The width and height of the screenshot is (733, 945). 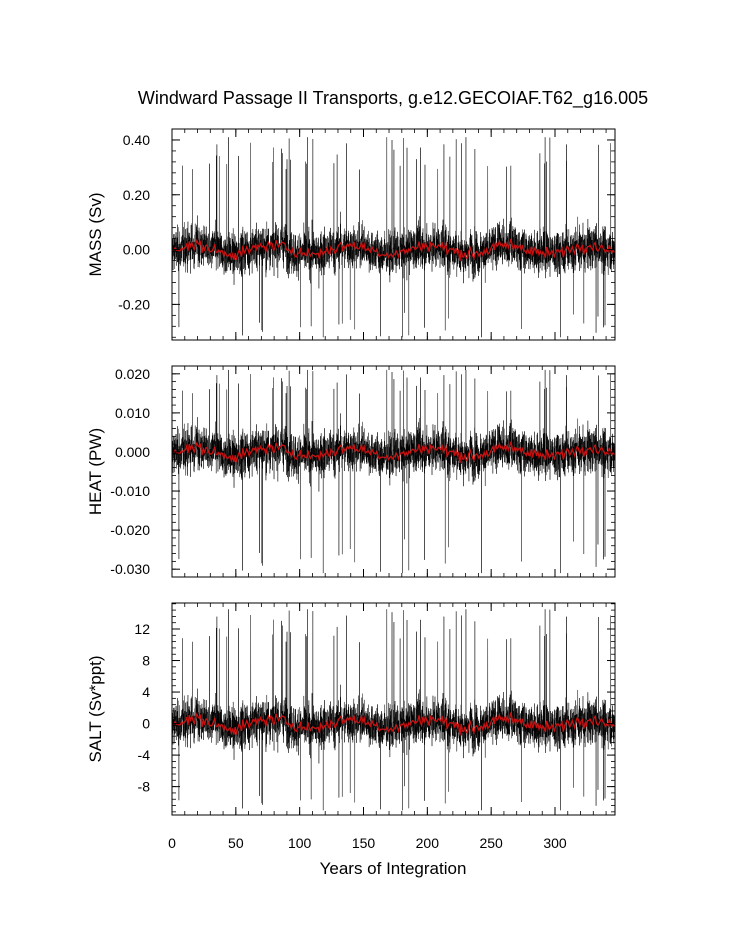 I want to click on x-axis-label: Years of Integration, so click(x=393, y=868).